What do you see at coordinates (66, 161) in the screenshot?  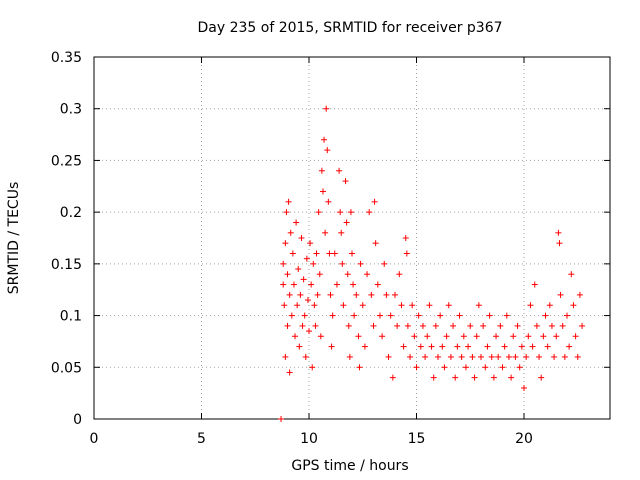 I see `y-tick-label: 0.25` at bounding box center [66, 161].